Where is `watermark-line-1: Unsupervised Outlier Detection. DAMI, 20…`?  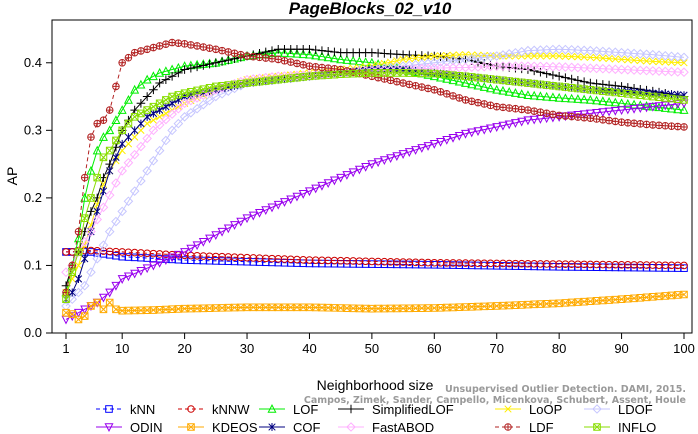
watermark-line-1: Unsupervised Outlier Detection. DAMI, 20… is located at coordinates (565, 389).